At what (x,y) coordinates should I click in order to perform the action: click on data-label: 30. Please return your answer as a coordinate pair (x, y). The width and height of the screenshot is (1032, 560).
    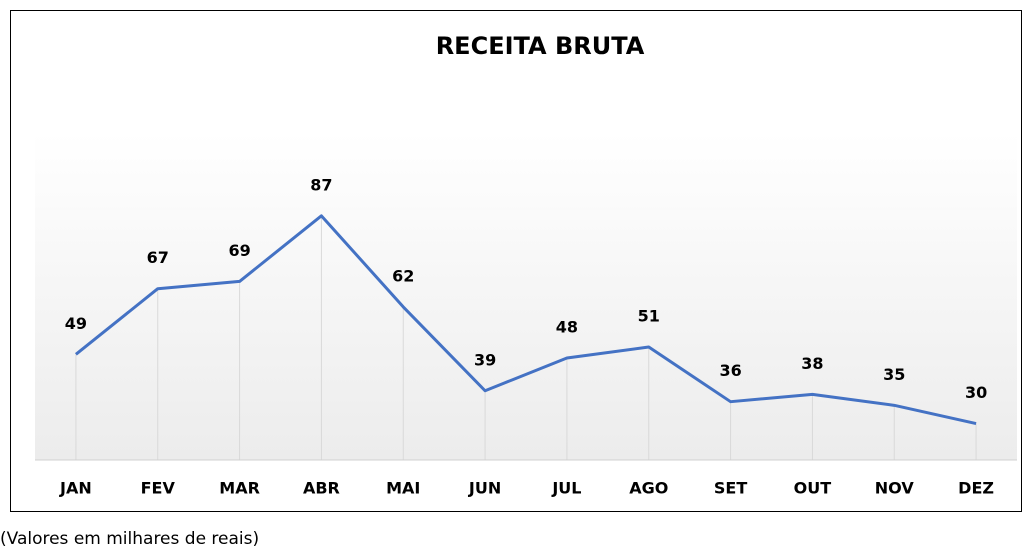
    Looking at the image, I should click on (976, 392).